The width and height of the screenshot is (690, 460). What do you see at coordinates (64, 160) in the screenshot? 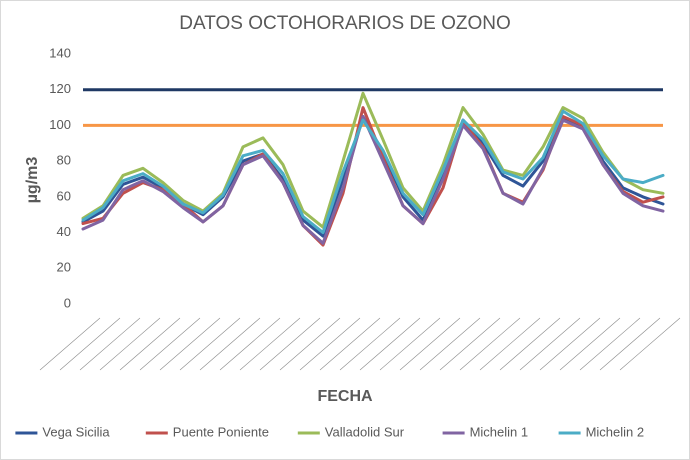
I see `y-tick-label: 80` at bounding box center [64, 160].